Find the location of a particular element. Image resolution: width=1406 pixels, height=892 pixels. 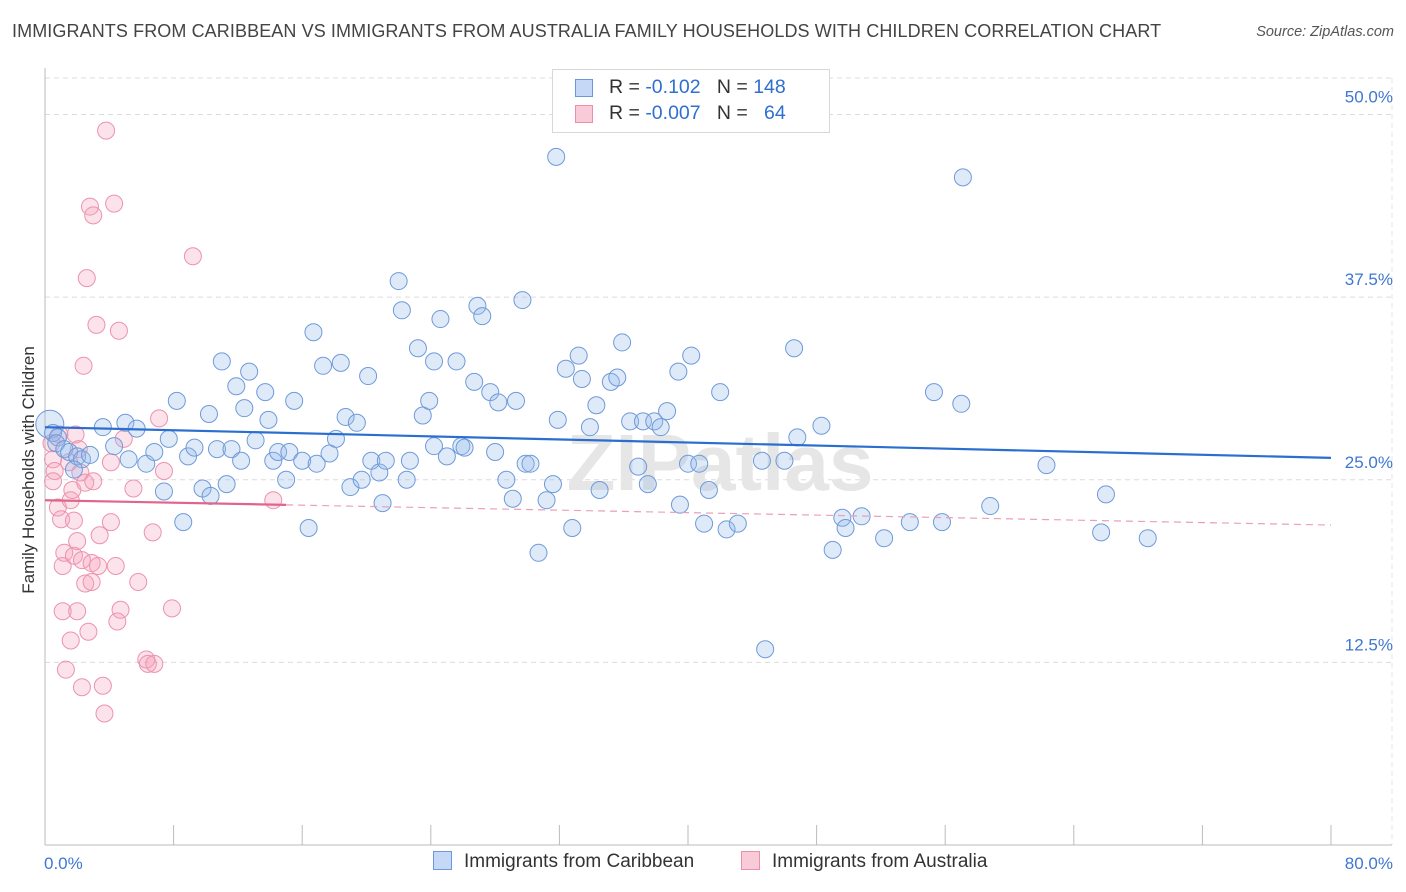

trend-lines is located at coordinates (688, 476).